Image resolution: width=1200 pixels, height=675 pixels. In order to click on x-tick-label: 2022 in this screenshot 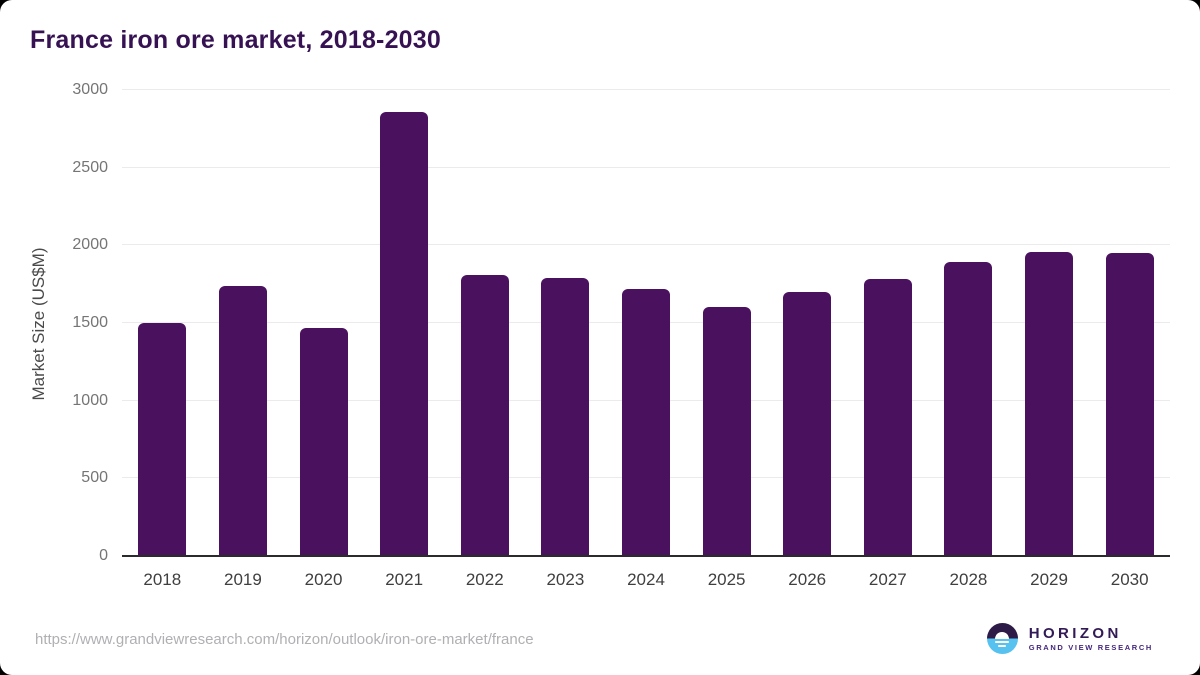, I will do `click(484, 579)`.